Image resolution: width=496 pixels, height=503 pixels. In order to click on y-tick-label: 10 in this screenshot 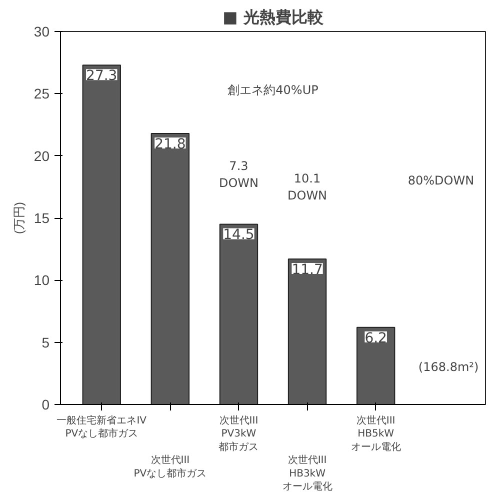, I will do `click(42, 280)`.